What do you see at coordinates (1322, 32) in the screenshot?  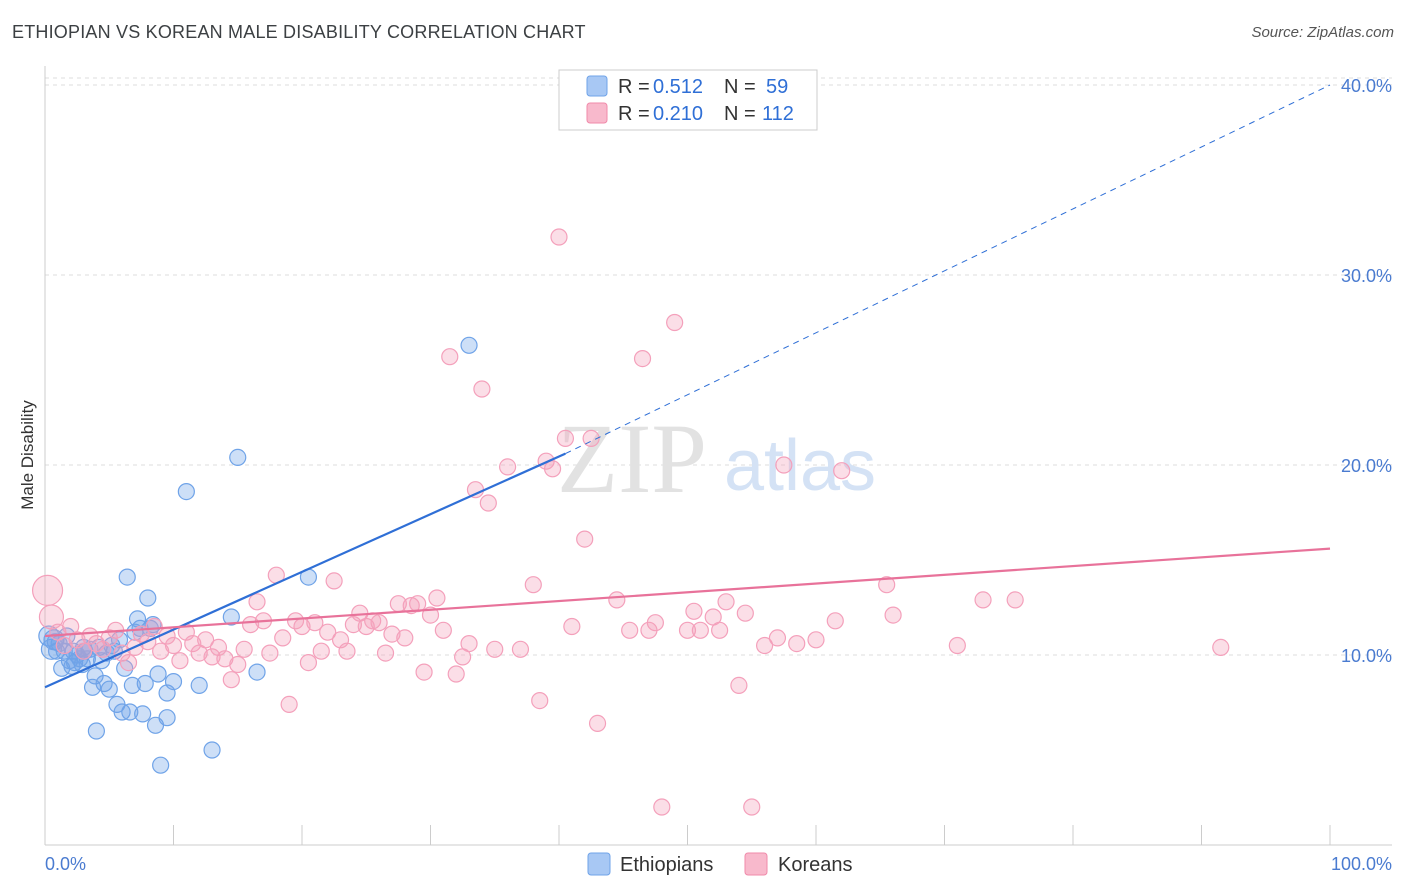 I see `source-credit: Source: ZipAtlas.com` at bounding box center [1322, 32].